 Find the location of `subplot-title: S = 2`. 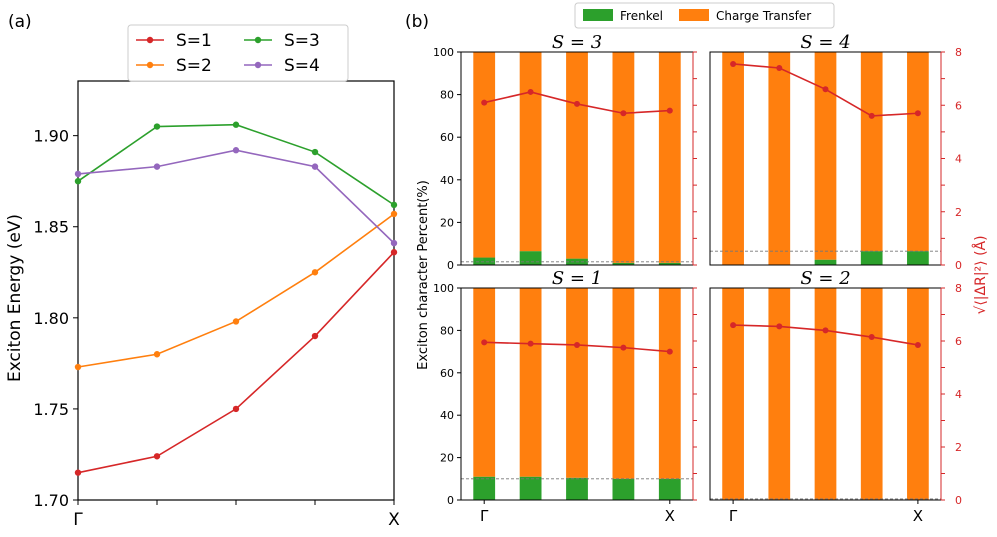

subplot-title: S = 2 is located at coordinates (825, 278).